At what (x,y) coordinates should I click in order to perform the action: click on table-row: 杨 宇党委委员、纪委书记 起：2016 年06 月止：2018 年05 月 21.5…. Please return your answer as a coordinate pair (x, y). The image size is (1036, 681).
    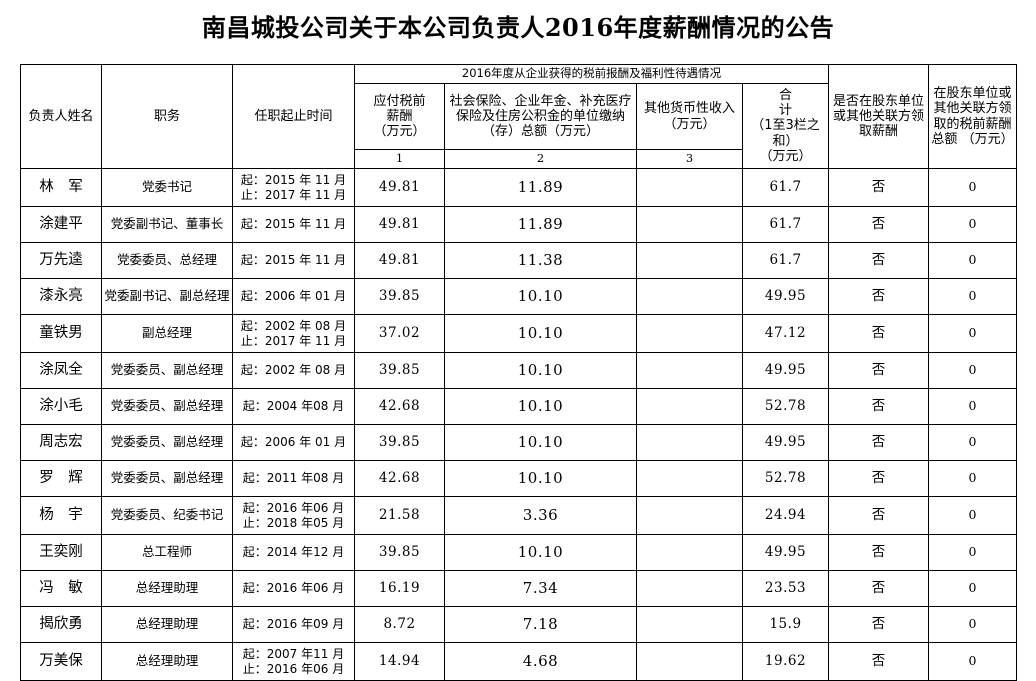
    Looking at the image, I should click on (519, 515).